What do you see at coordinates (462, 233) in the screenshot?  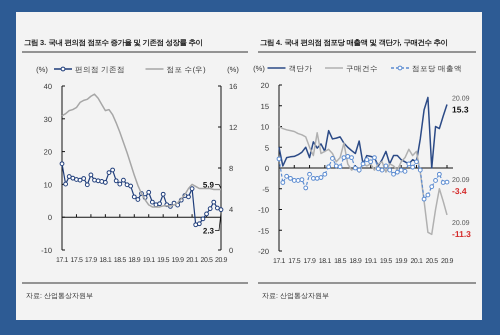 I see `annotation: -11.3` at bounding box center [462, 233].